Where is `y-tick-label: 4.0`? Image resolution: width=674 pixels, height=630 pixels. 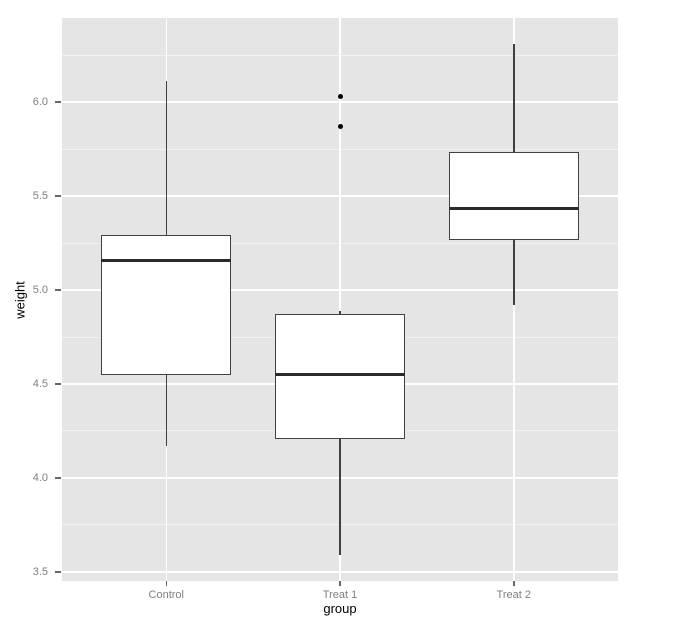
y-tick-label: 4.0 is located at coordinates (40, 477).